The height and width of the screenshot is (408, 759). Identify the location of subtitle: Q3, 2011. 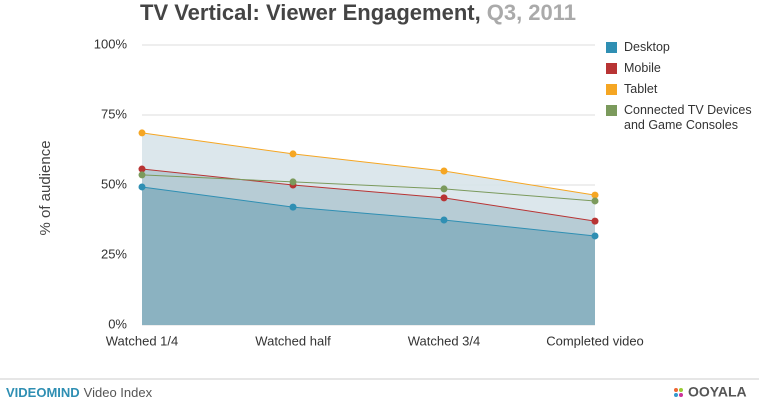
(531, 12).